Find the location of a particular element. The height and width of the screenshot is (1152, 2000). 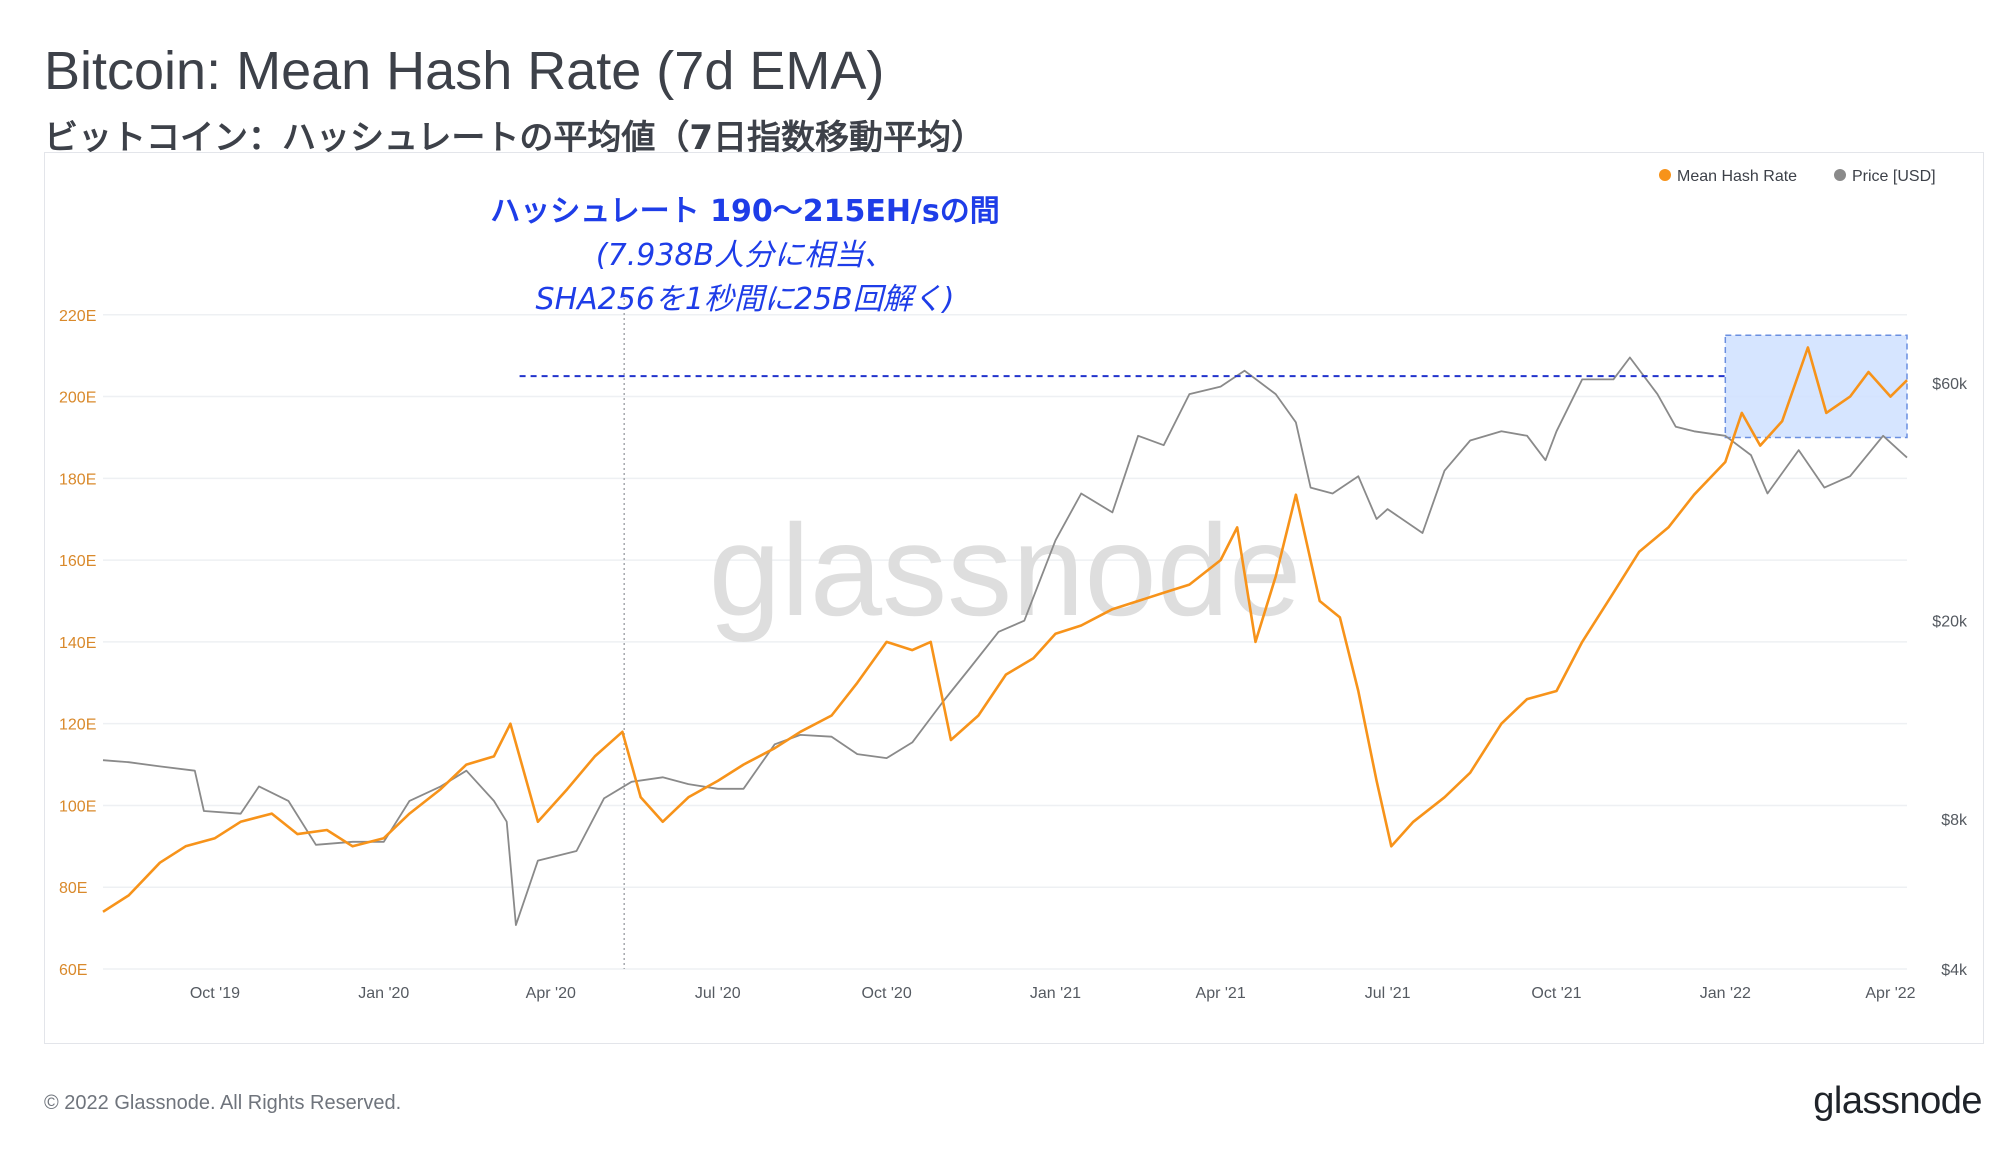

x-tick-label: Apr '22 is located at coordinates (1890, 993).